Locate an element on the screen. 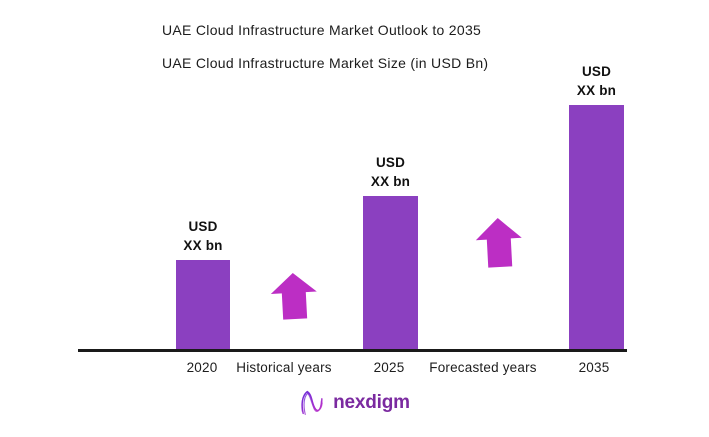 The height and width of the screenshot is (437, 709). bar-group-2025: USD XX bn is located at coordinates (390, 252).